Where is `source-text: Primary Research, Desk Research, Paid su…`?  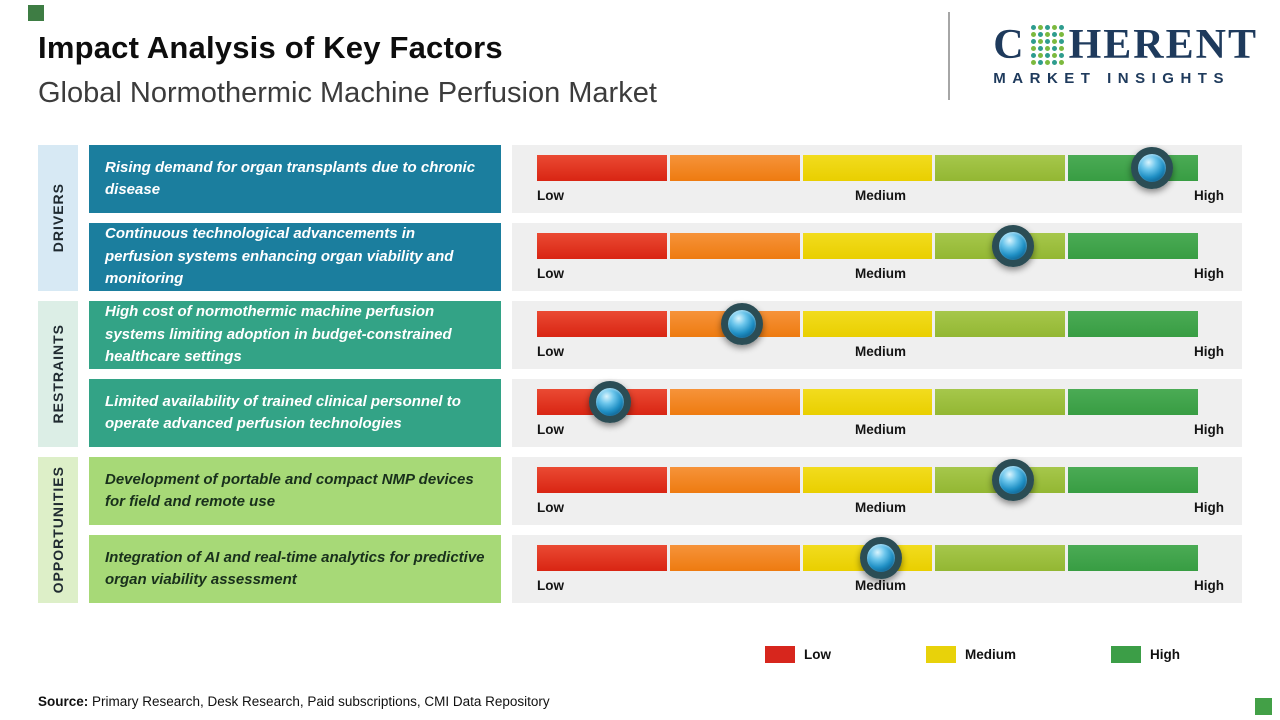
source-text: Primary Research, Desk Research, Paid su… is located at coordinates (319, 701).